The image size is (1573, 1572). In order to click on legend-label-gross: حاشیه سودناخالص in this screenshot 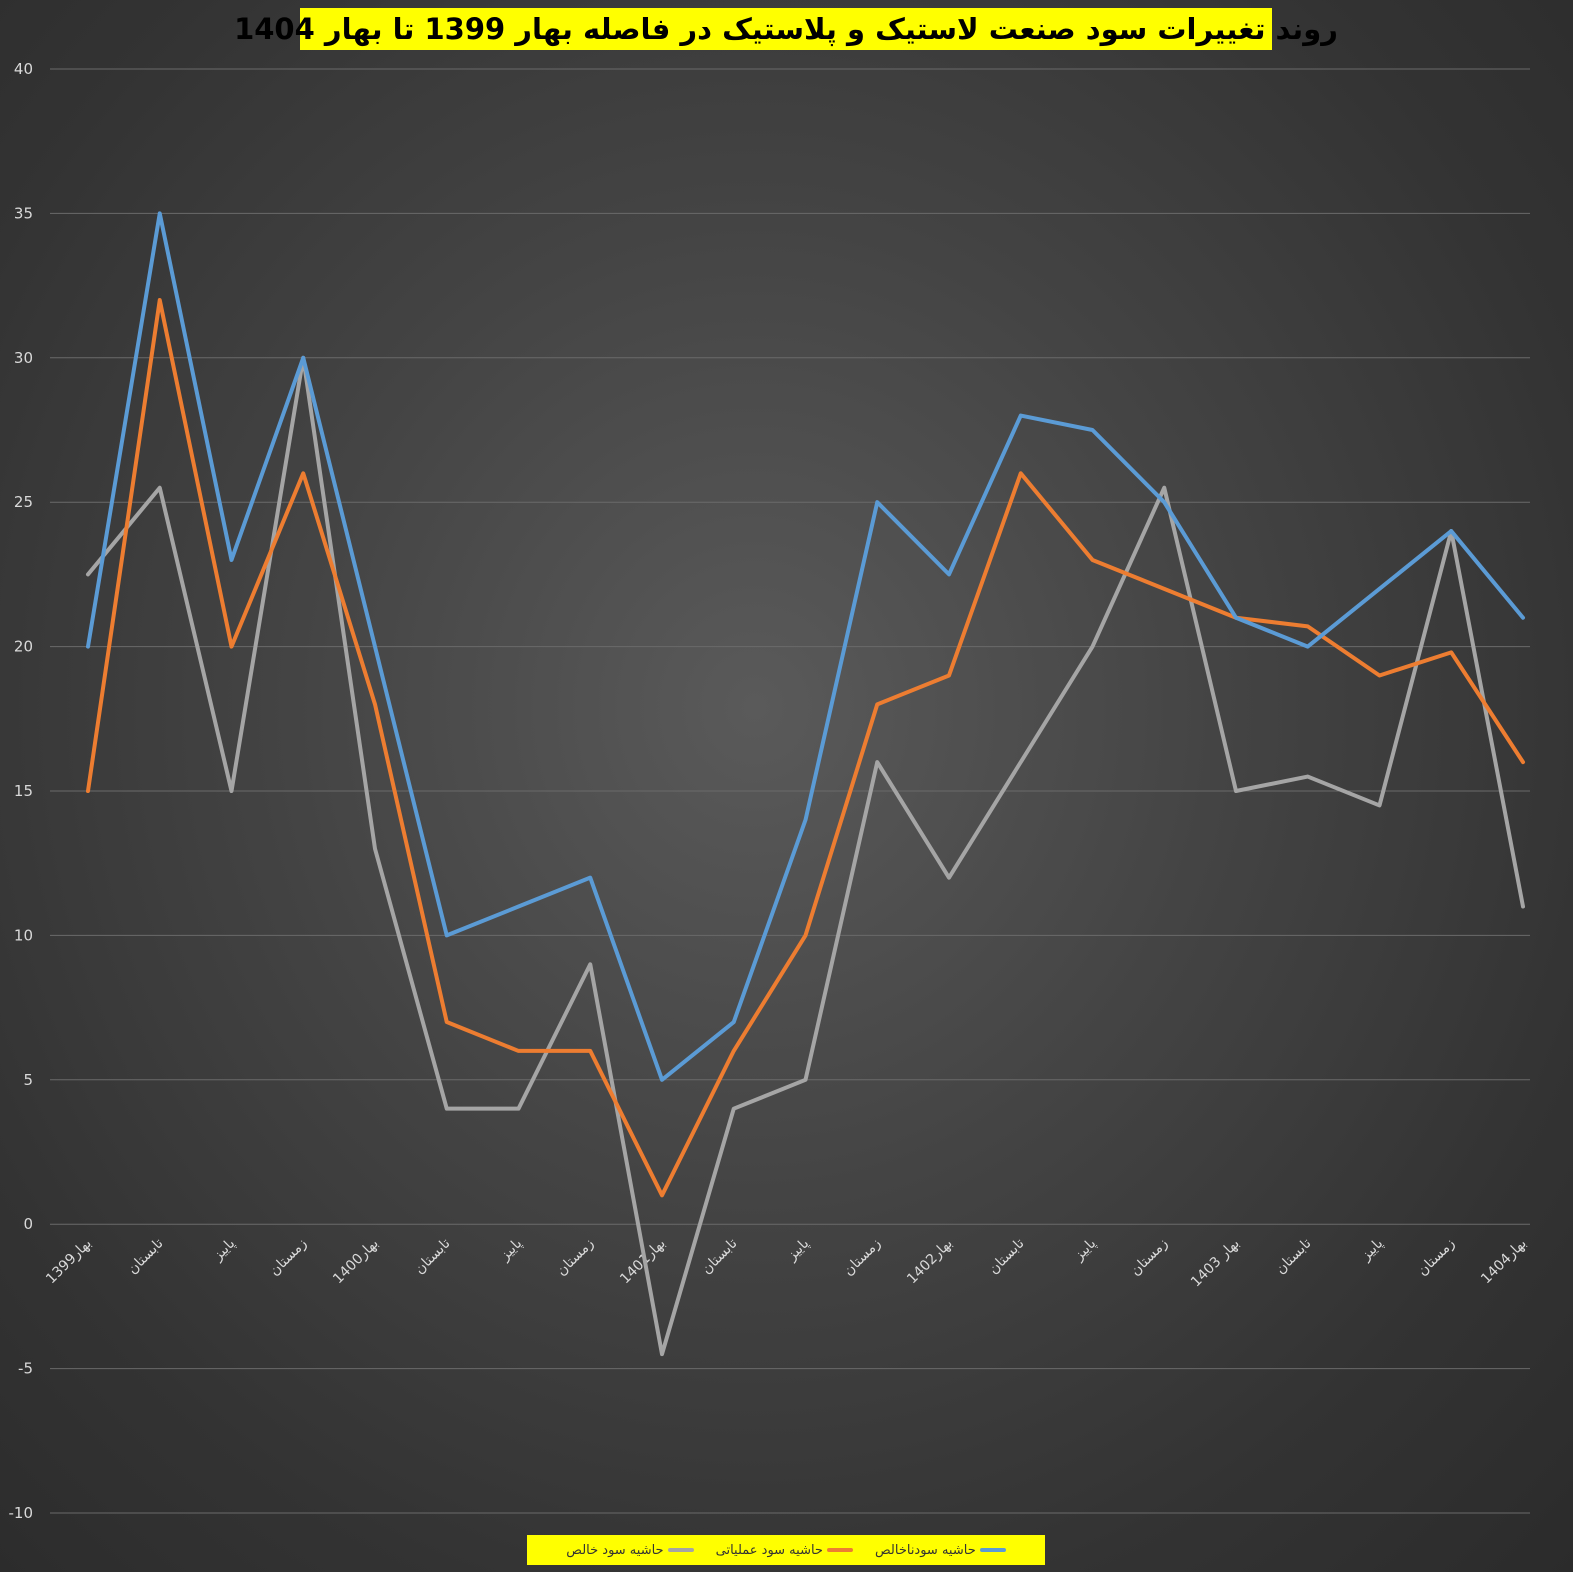, I will do `click(925, 1550)`.